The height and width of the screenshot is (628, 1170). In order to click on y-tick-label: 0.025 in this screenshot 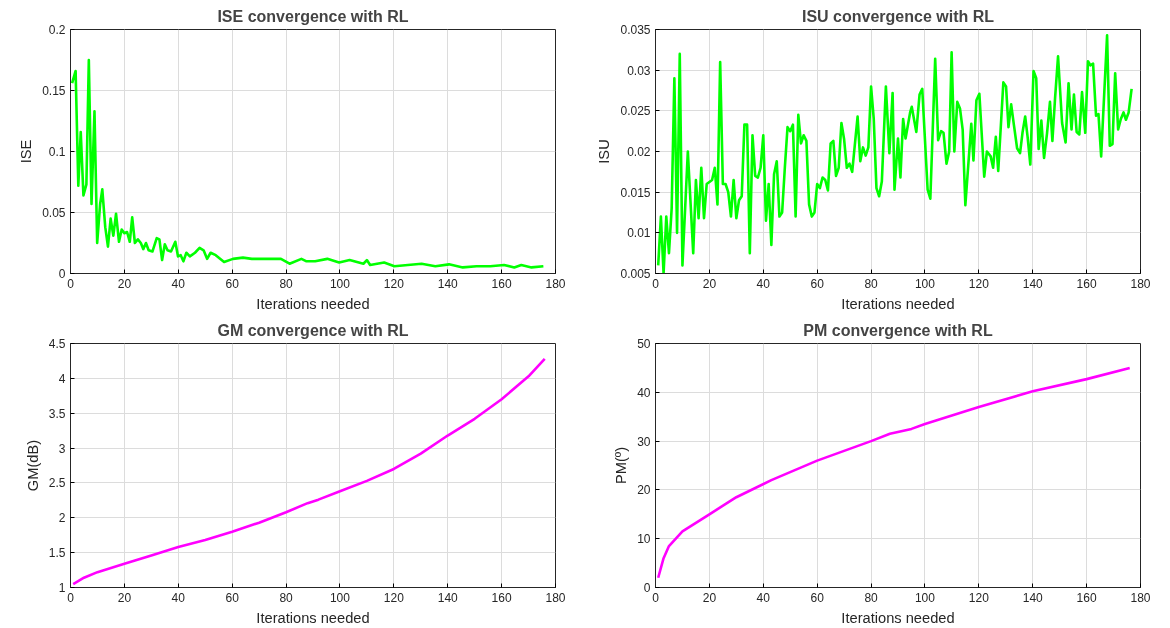, I will do `click(635, 111)`.